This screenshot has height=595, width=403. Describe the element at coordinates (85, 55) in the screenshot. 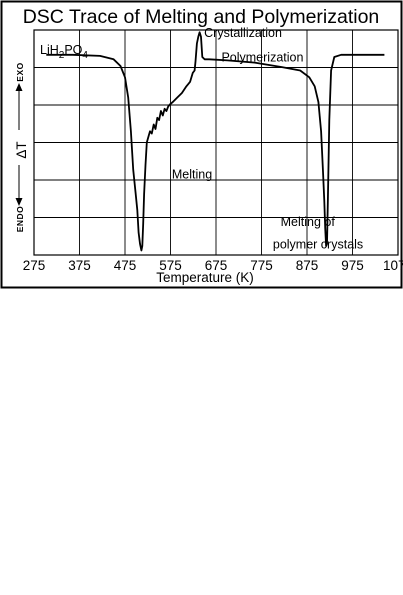

I see `compound-sub-2: 4` at that location.